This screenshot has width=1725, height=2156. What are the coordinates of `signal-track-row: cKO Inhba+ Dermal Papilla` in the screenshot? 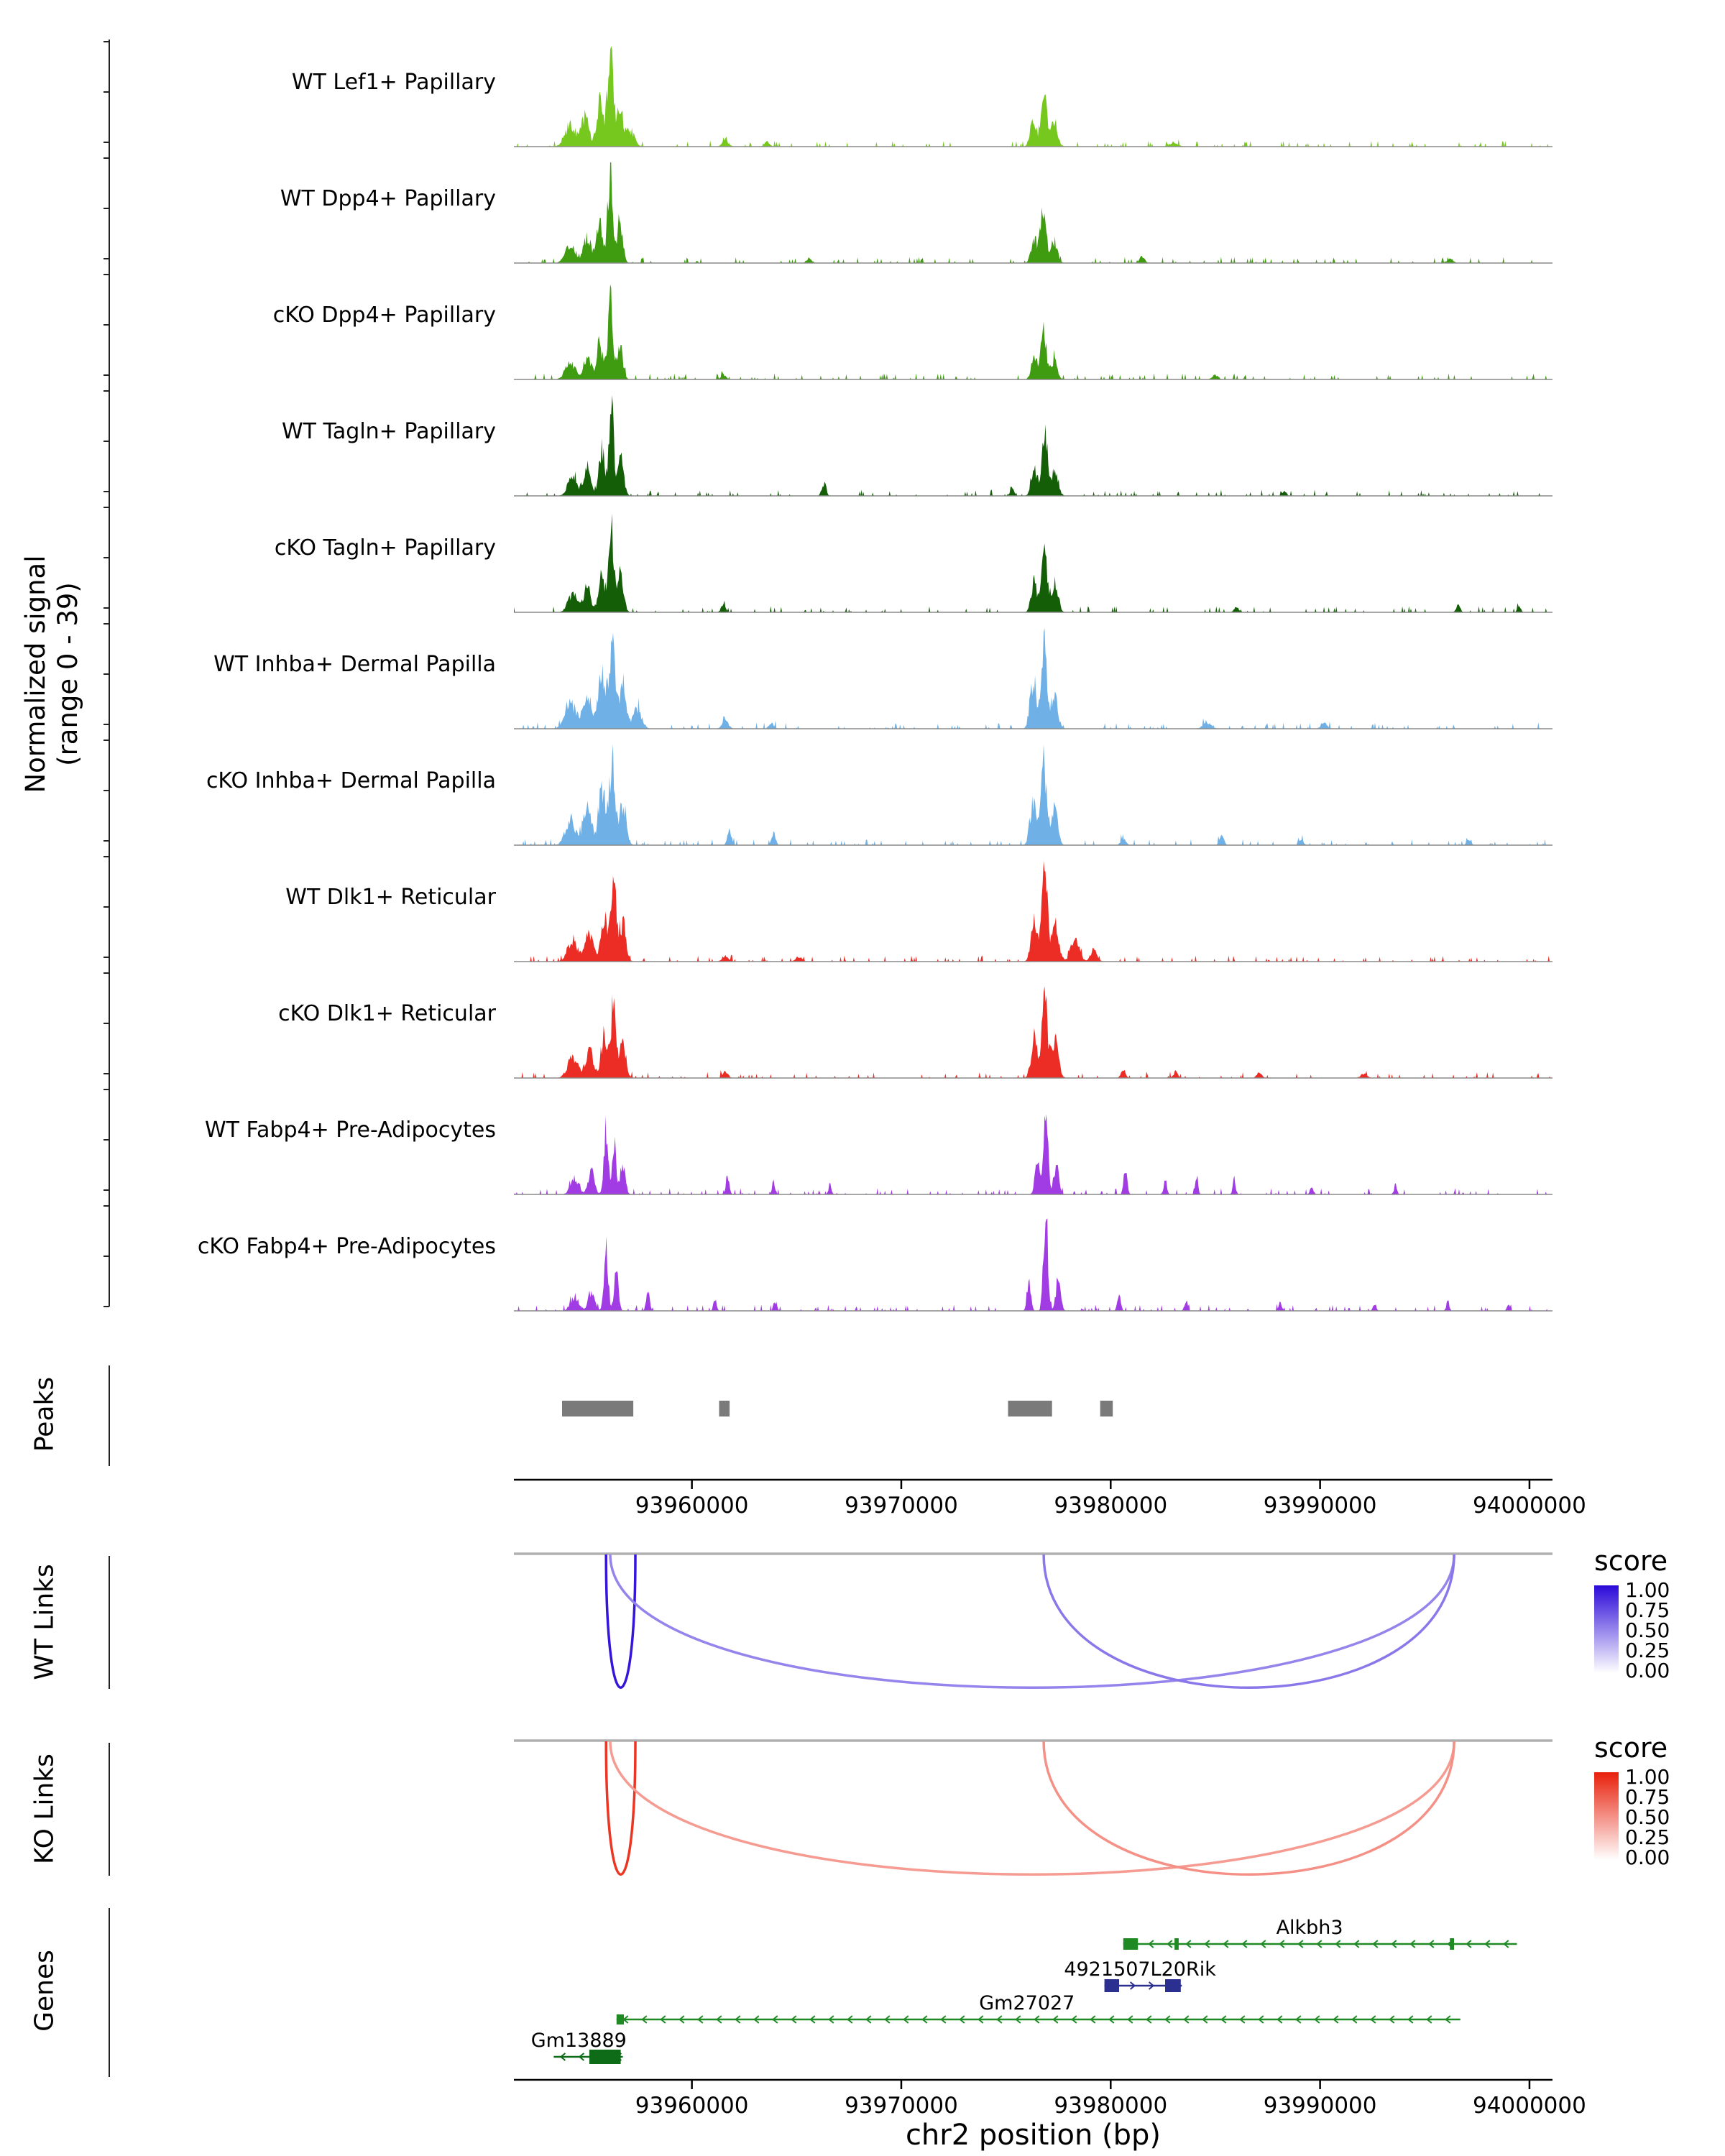 It's located at (862, 791).